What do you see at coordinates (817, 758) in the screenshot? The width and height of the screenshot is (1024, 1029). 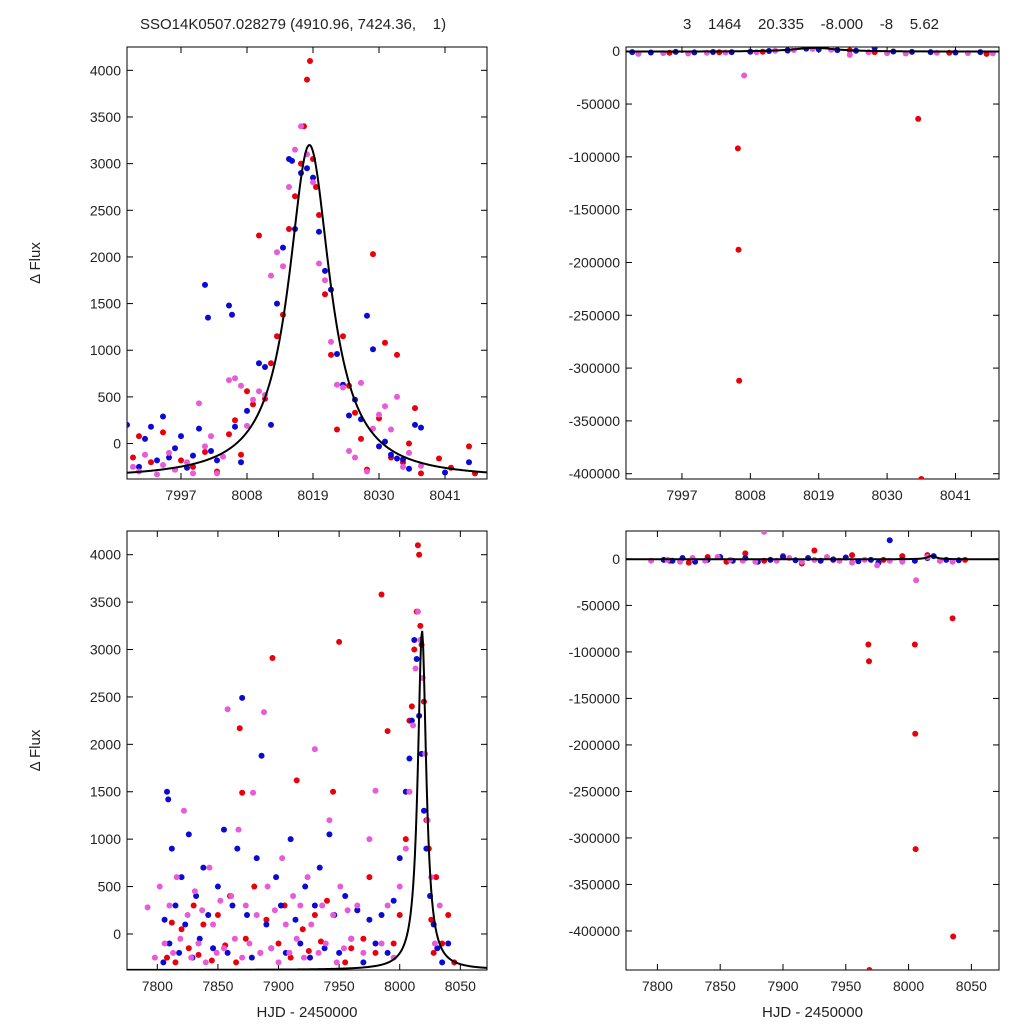 I see `series-series_a` at bounding box center [817, 758].